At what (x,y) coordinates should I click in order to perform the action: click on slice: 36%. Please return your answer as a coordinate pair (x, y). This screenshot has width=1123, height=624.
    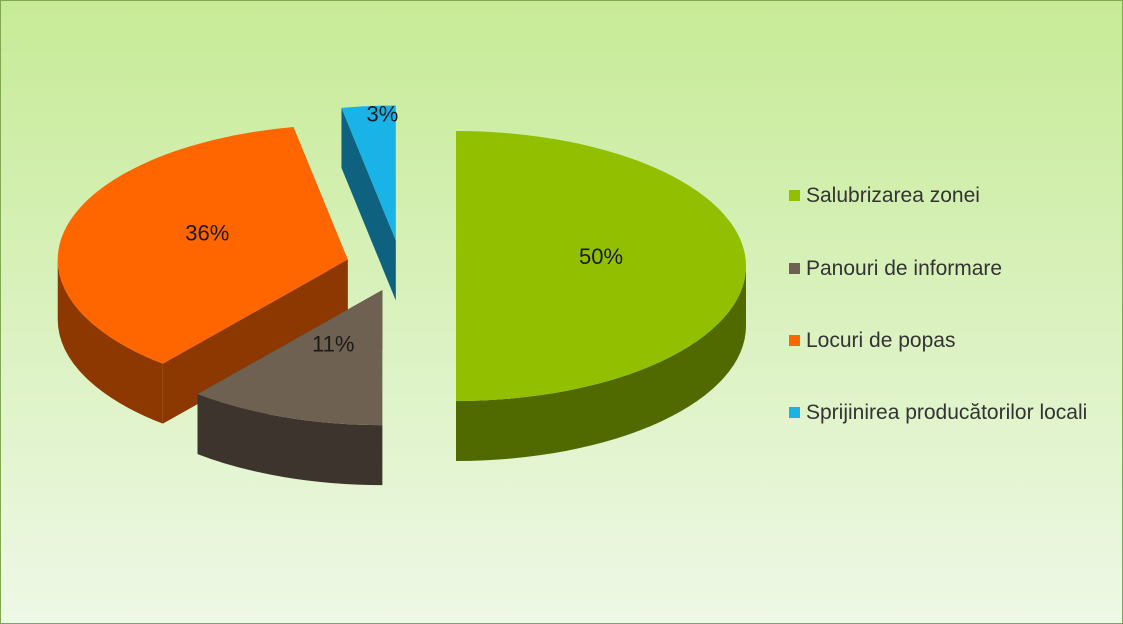
    Looking at the image, I should click on (202, 275).